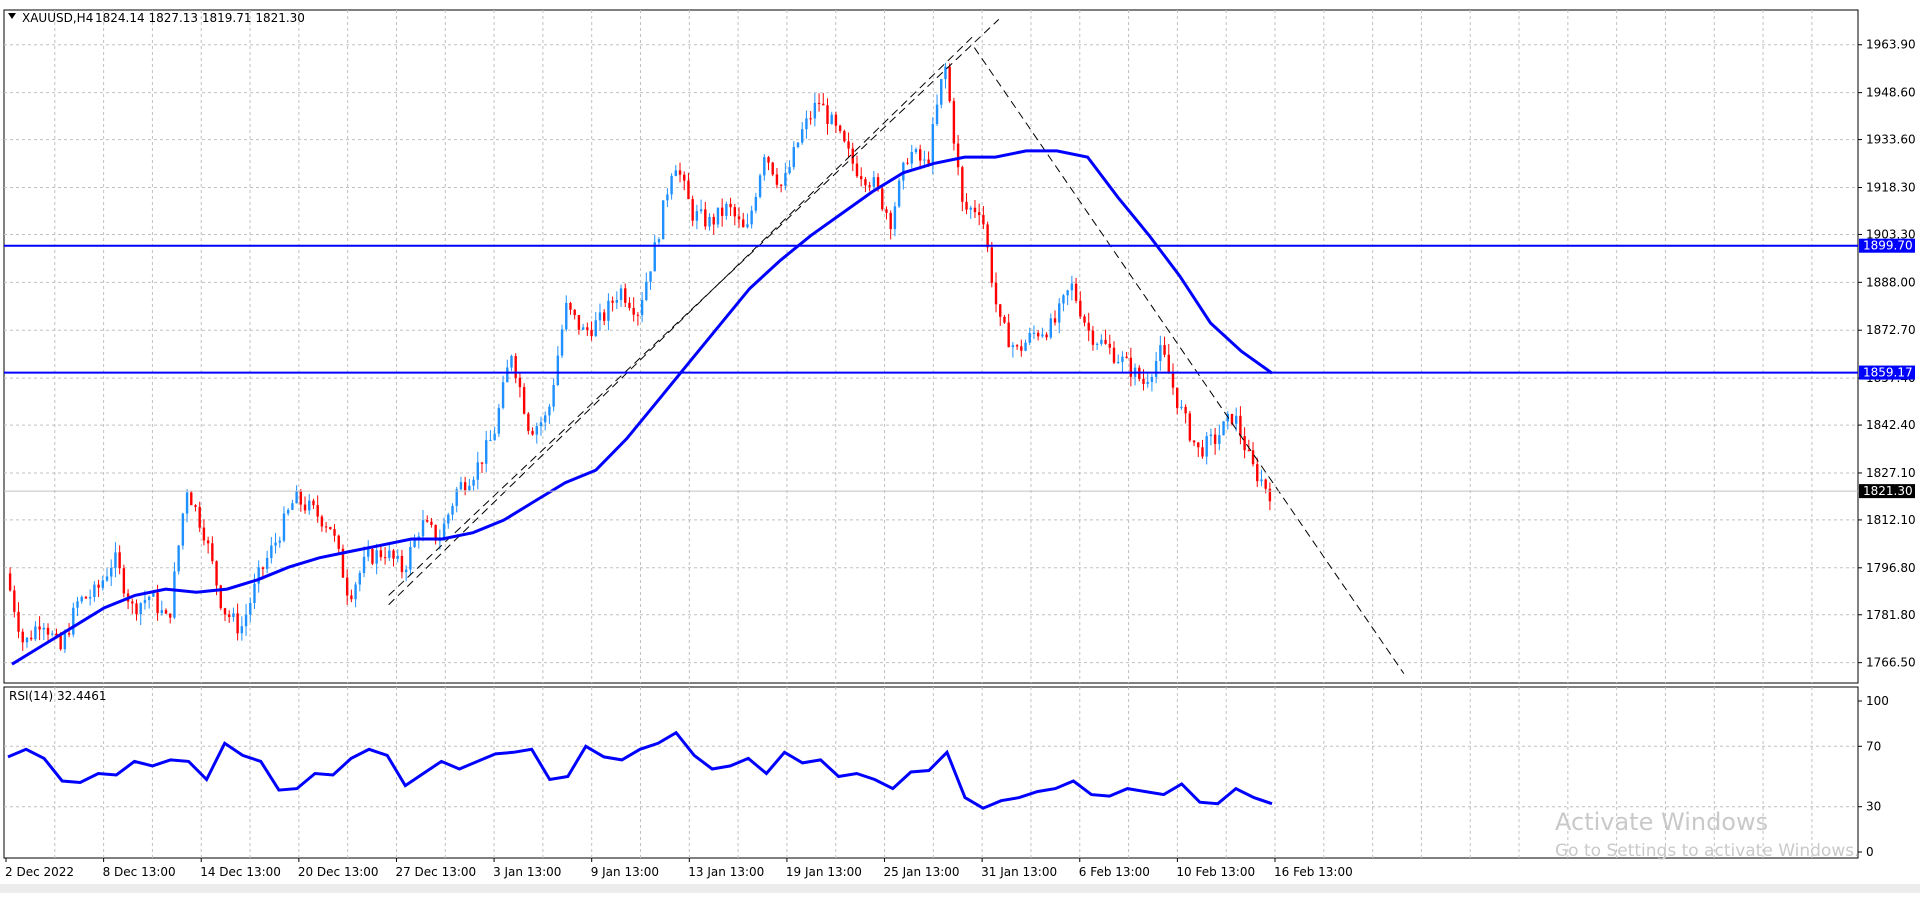 Image resolution: width=1920 pixels, height=897 pixels. Describe the element at coordinates (640, 770) in the screenshot. I see `rsi-line` at that location.